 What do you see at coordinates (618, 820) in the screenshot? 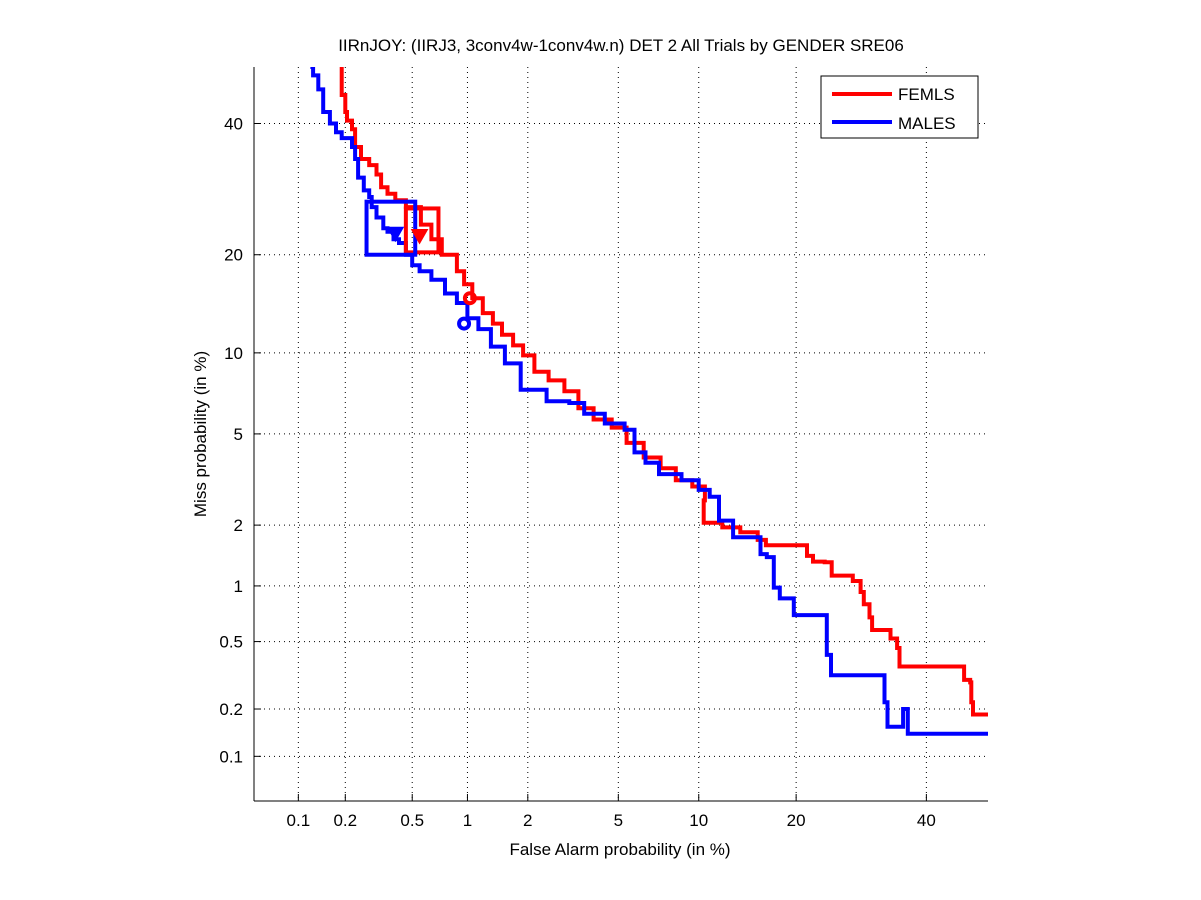
I see `x-tick-label: 5` at bounding box center [618, 820].